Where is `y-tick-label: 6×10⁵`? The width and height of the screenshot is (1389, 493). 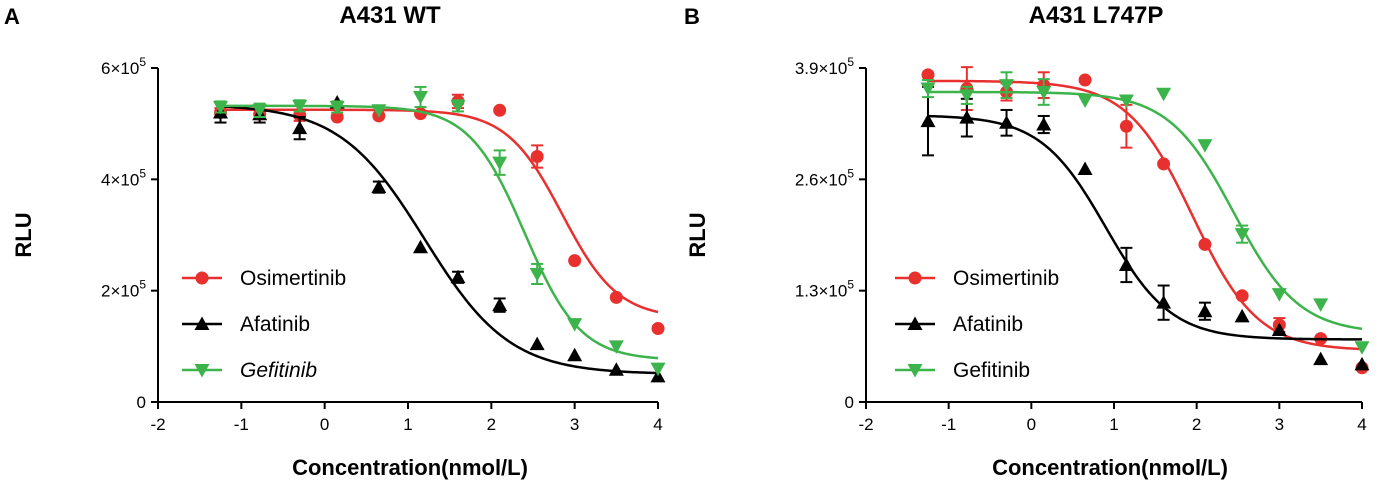 y-tick-label: 6×10⁵ is located at coordinates (123, 66).